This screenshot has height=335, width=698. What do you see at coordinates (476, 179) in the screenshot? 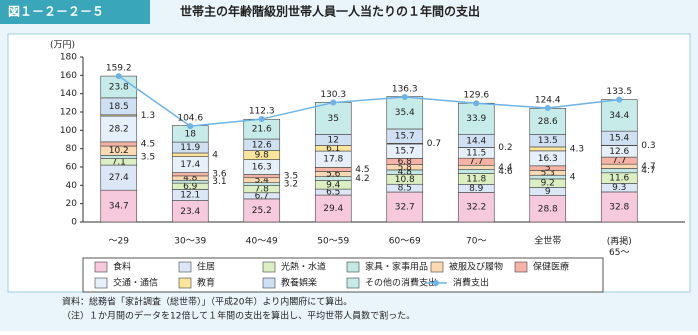
I see `value-label: 11.8` at bounding box center [476, 179].